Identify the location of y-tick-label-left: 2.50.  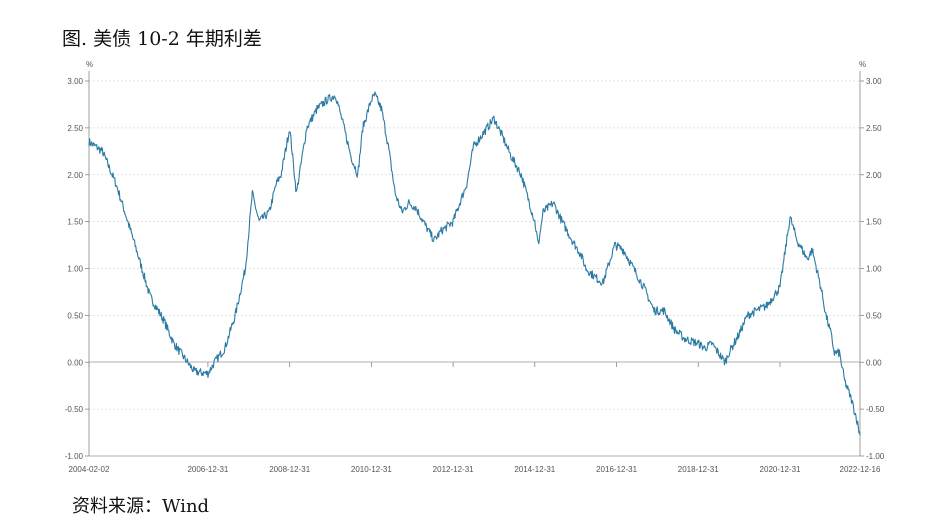
(75, 128).